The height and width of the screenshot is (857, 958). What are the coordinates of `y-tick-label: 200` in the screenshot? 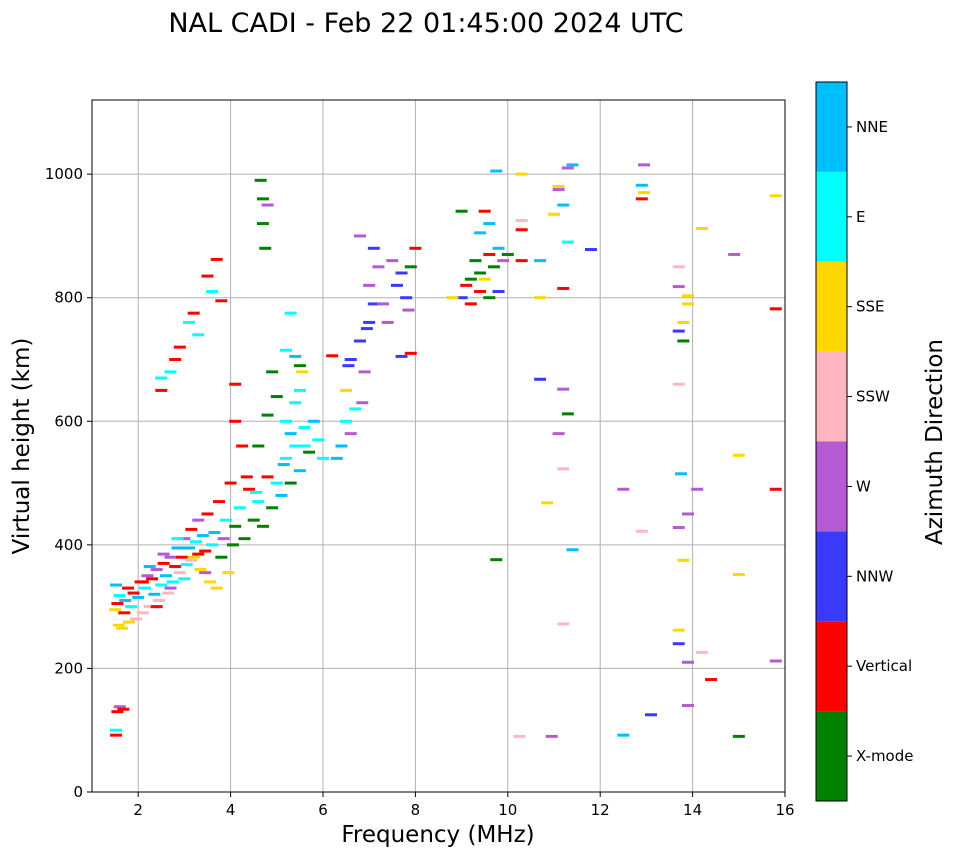 It's located at (68, 668).